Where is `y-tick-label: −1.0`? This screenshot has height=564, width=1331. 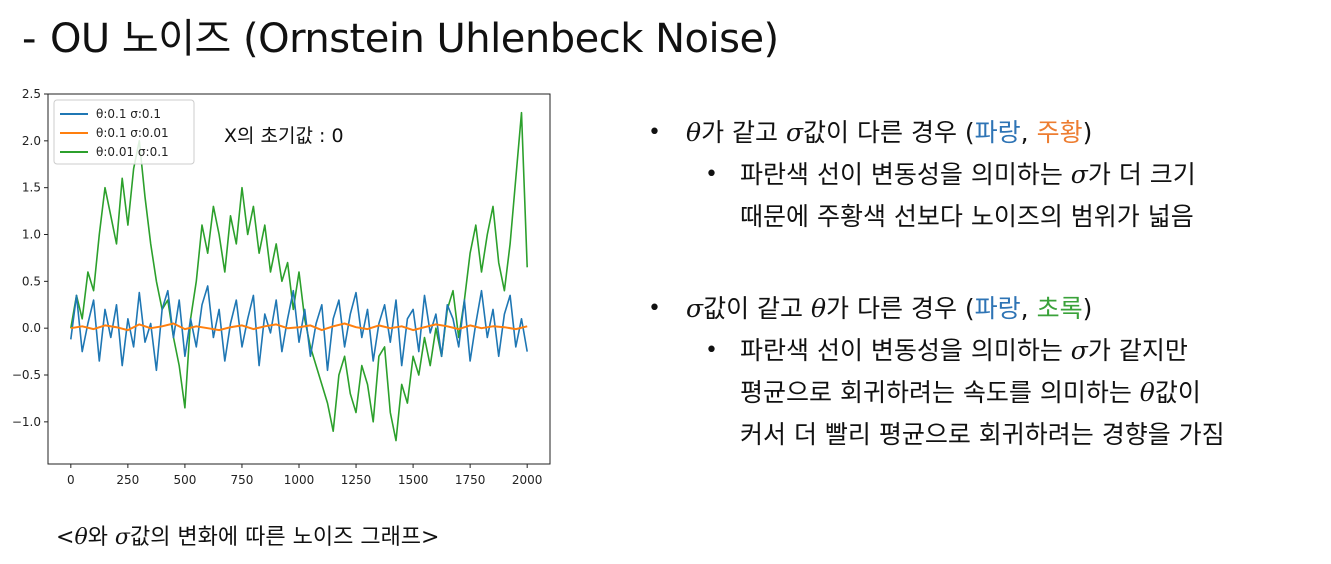
y-tick-label: −1.0 is located at coordinates (26, 422).